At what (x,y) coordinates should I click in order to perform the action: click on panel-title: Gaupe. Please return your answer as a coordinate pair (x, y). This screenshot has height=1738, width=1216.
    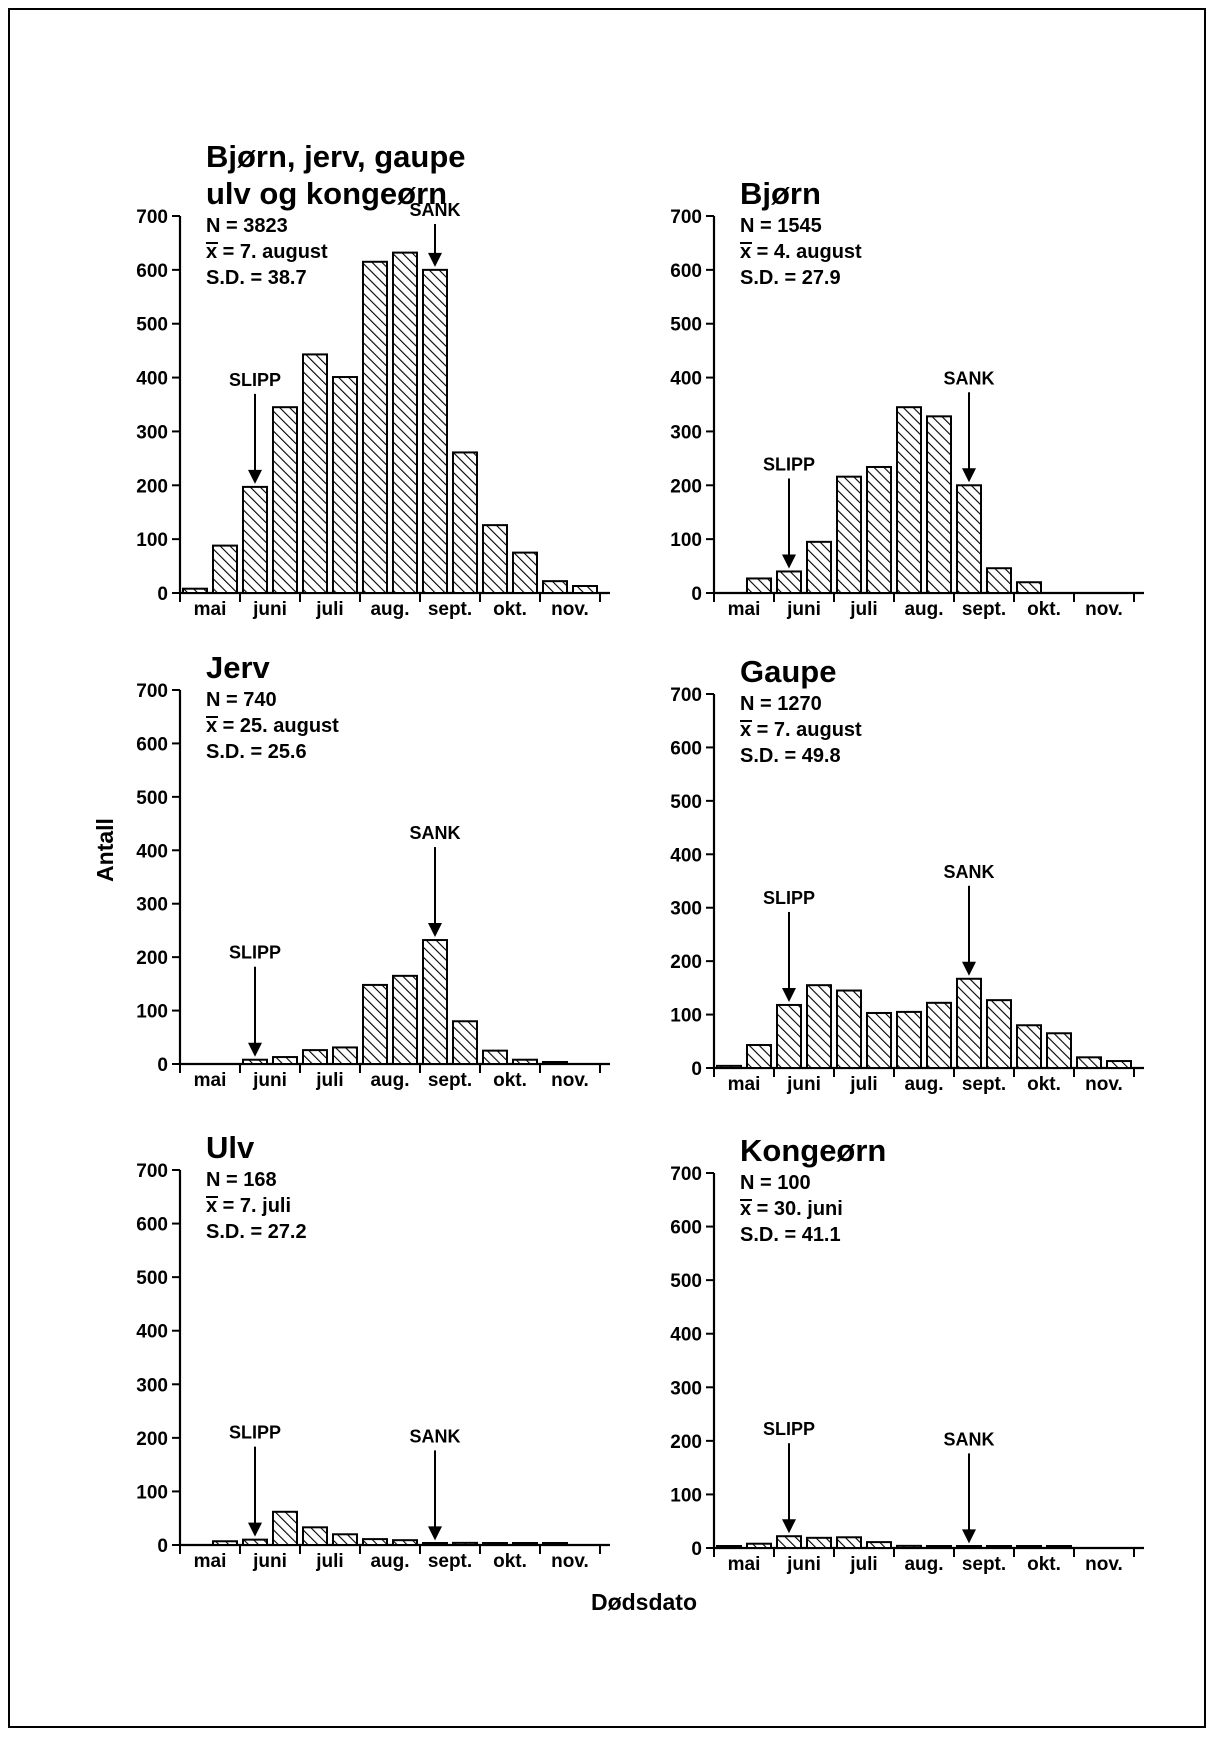
    Looking at the image, I should click on (788, 671).